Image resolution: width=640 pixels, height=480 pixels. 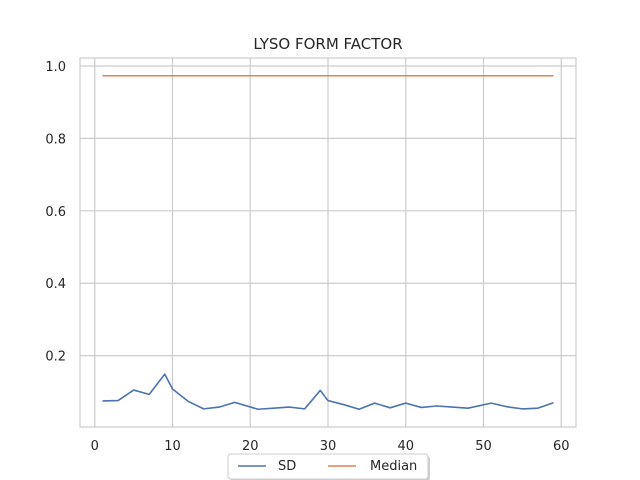 What do you see at coordinates (328, 392) in the screenshot?
I see `series-line-sd` at bounding box center [328, 392].